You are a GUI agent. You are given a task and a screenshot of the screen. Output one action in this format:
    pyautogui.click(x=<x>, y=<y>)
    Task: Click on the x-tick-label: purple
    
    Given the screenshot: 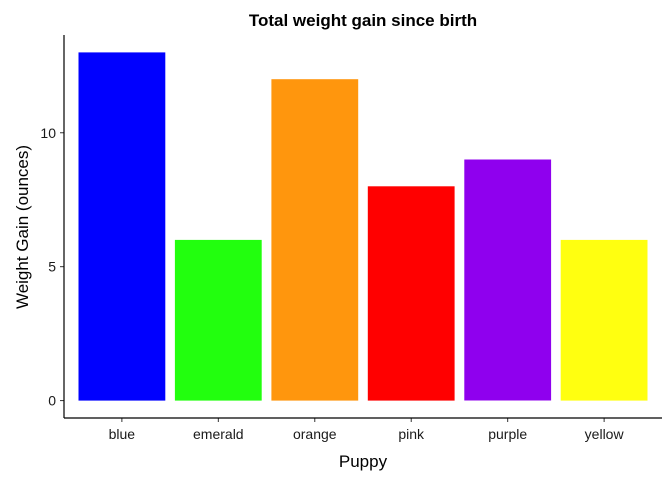 What is the action you would take?
    pyautogui.click(x=507, y=434)
    